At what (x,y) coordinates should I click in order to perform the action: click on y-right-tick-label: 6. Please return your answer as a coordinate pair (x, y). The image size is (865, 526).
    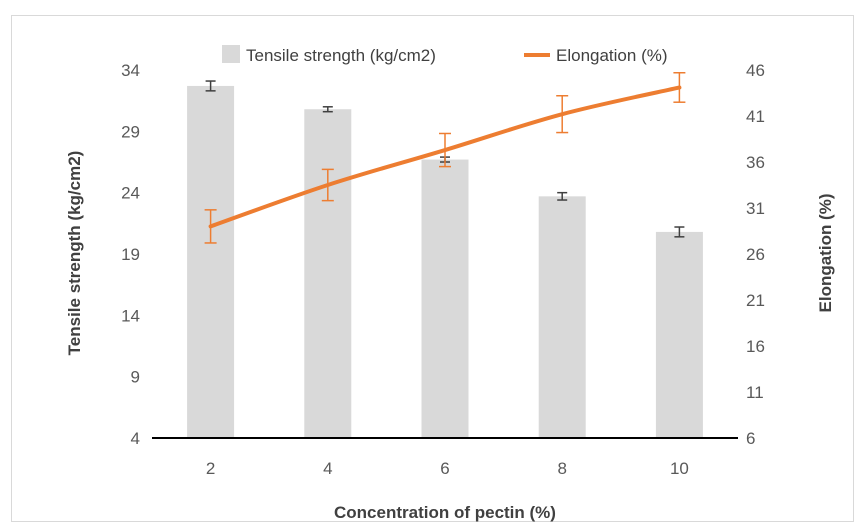
    Looking at the image, I should click on (750, 438).